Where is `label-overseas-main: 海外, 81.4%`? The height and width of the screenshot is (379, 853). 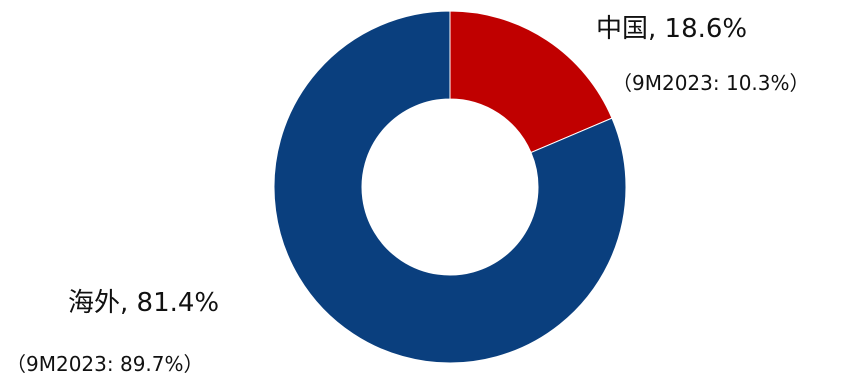 label-overseas-main: 海外, 81.4% is located at coordinates (143, 303).